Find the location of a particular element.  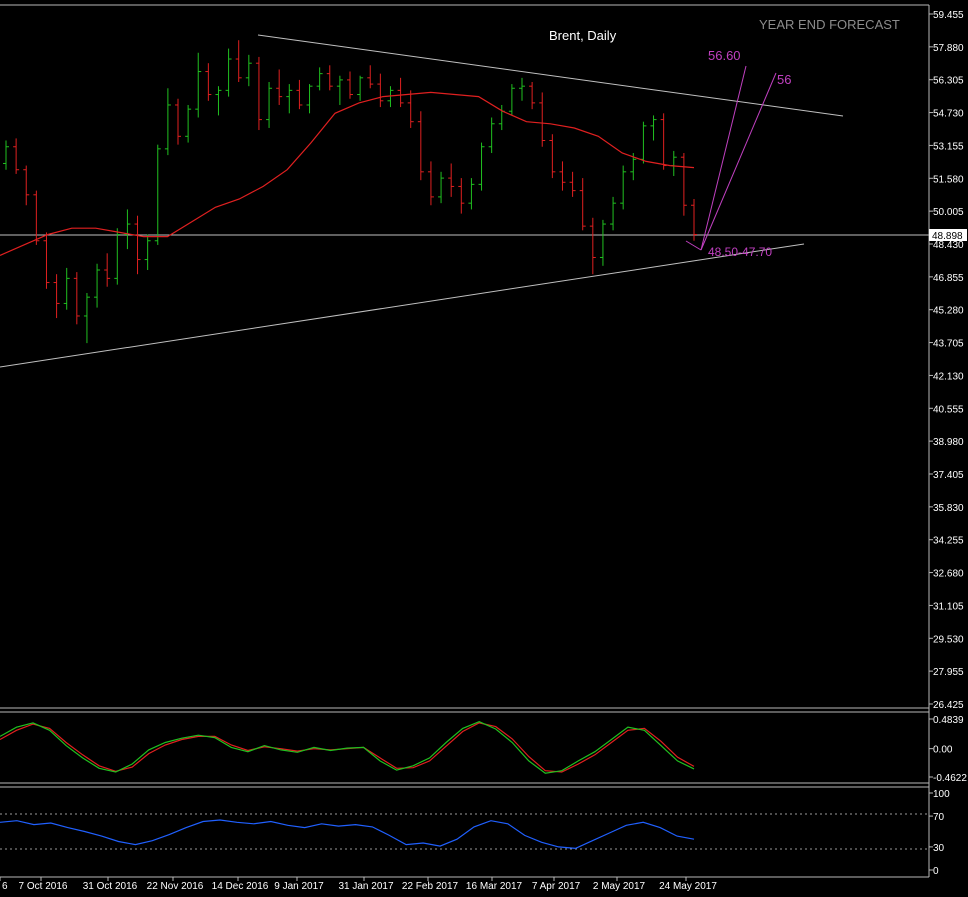

rsi-tick-label: 30 is located at coordinates (939, 848).